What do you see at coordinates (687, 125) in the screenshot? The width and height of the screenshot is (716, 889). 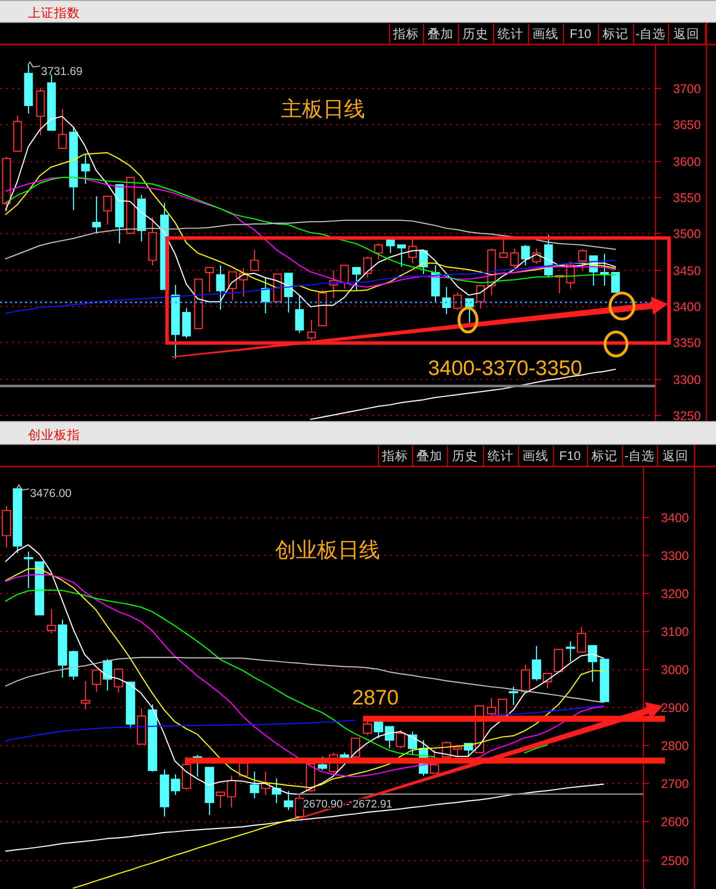 I see `y-tick-label: 3650` at bounding box center [687, 125].